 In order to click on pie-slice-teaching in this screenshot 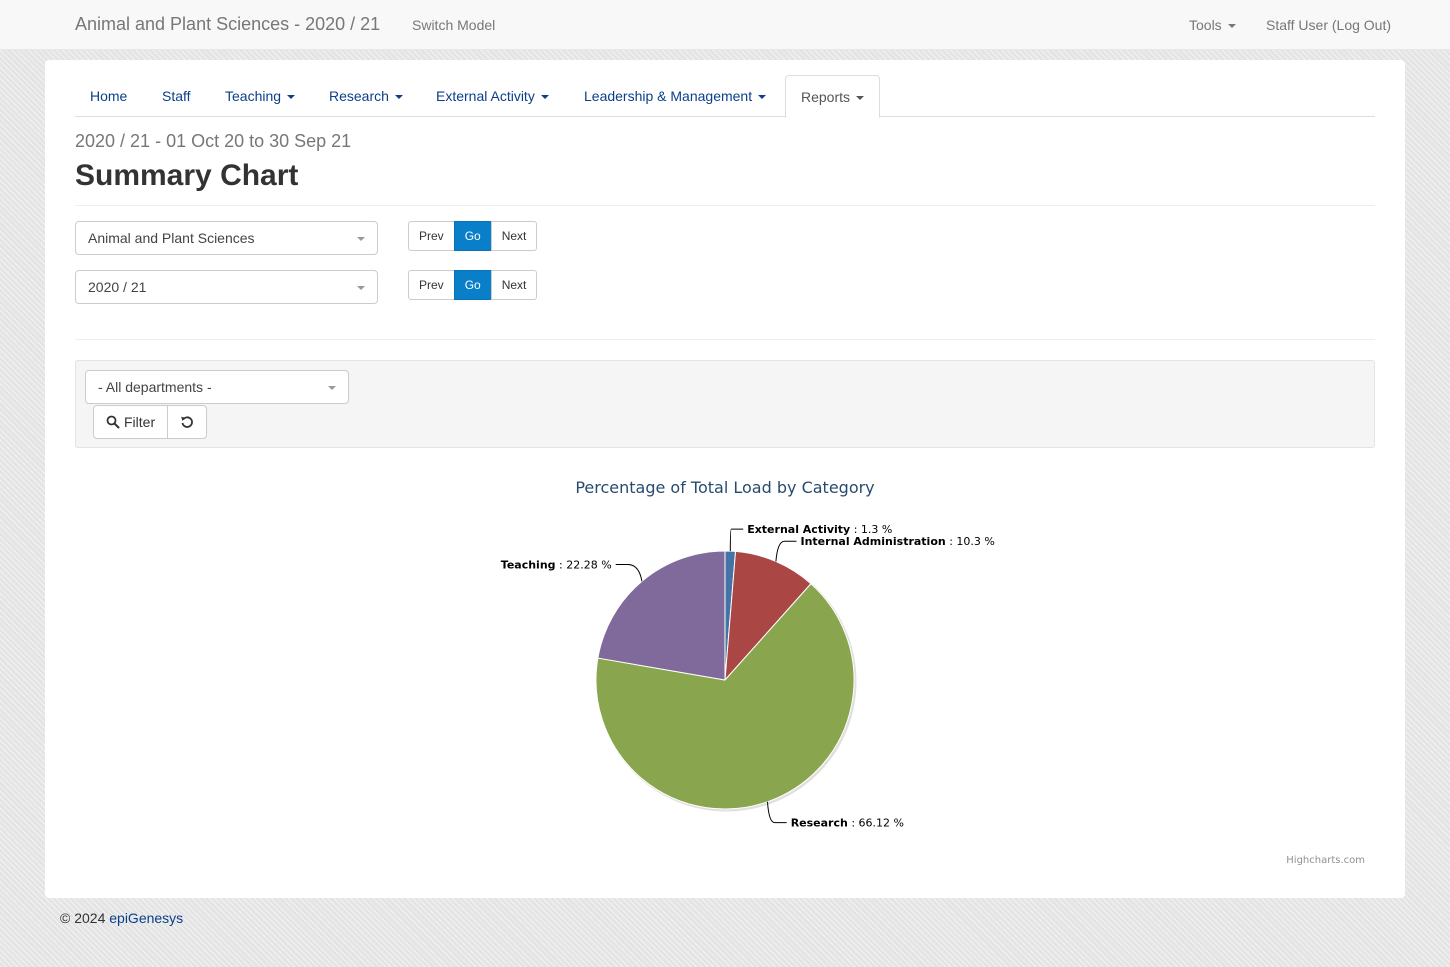, I will do `click(661, 615)`.